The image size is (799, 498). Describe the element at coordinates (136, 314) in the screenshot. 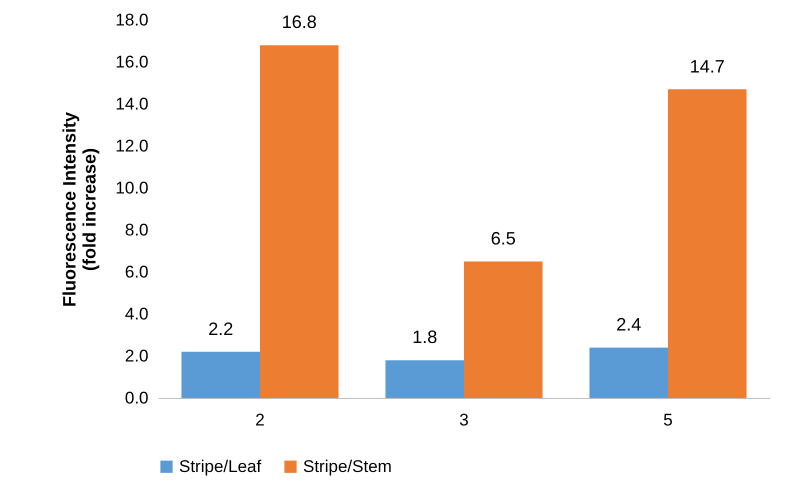

I see `y-tick-label: 4.0` at that location.